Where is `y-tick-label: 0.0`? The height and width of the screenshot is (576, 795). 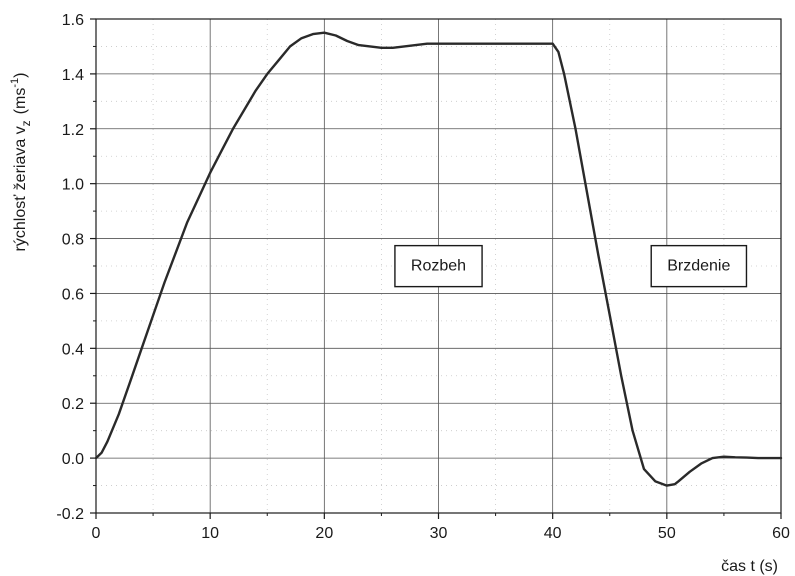 y-tick-label: 0.0 is located at coordinates (73, 459).